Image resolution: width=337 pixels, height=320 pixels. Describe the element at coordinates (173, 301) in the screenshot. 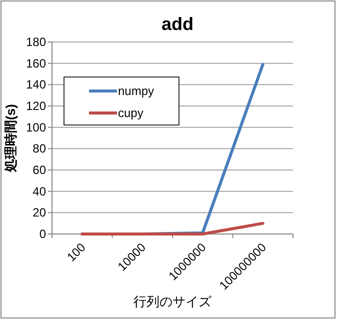

I see `x-axis-title: 行列のサイズ` at that location.